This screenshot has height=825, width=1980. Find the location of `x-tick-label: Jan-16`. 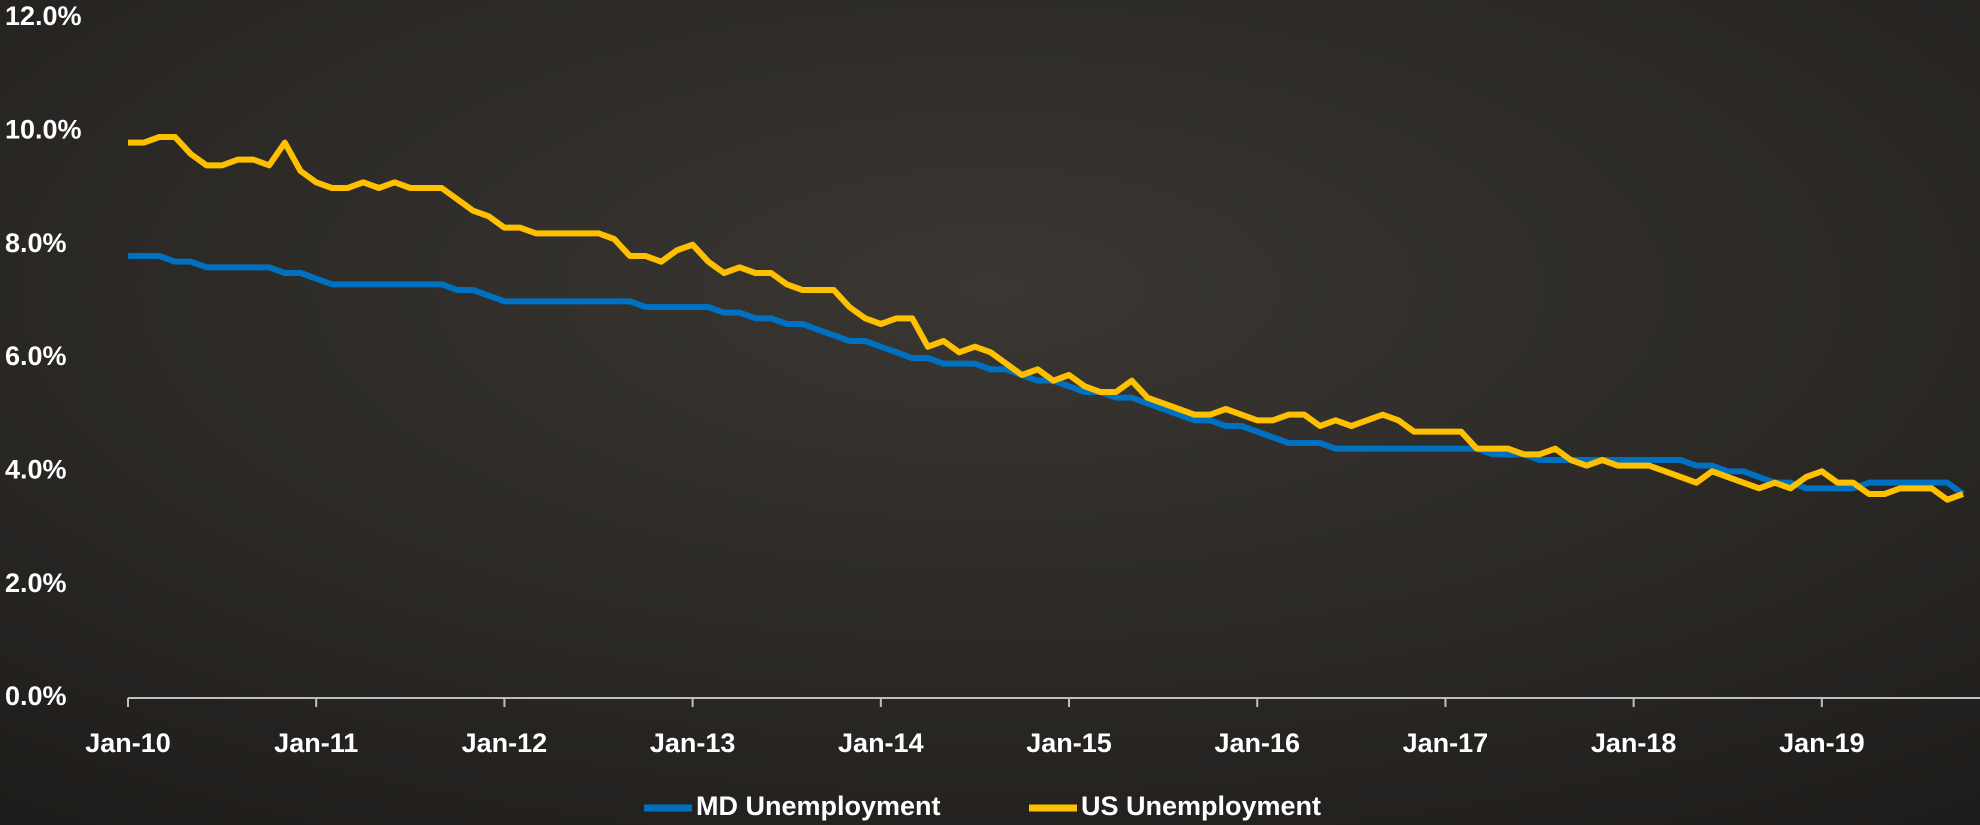

x-tick-label: Jan-16 is located at coordinates (1257, 743).